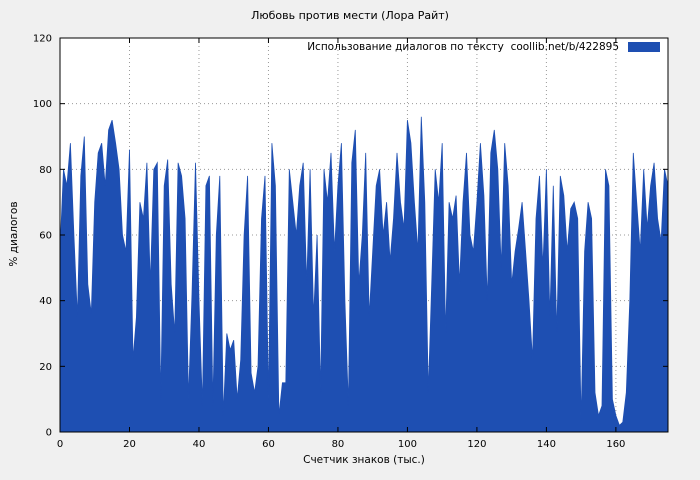  I want to click on legend-swatch-icon, so click(644, 47).